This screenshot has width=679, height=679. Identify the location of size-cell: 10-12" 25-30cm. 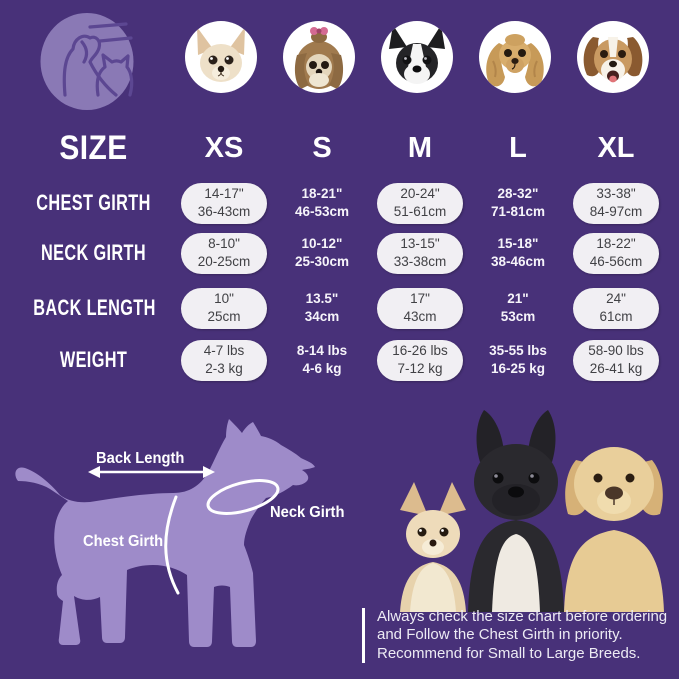
(322, 252).